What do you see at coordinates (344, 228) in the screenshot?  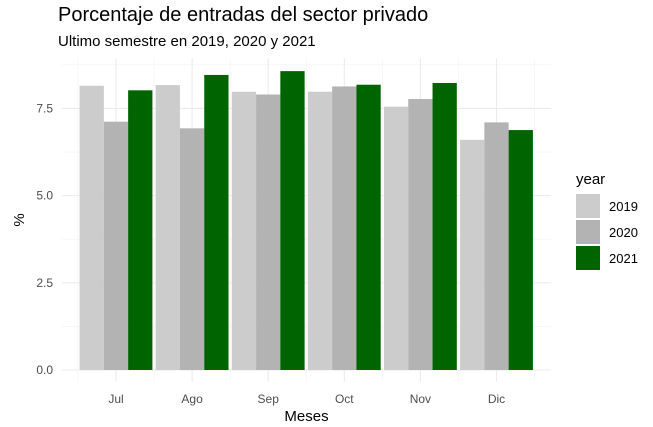 I see `bar-oct-2020` at bounding box center [344, 228].